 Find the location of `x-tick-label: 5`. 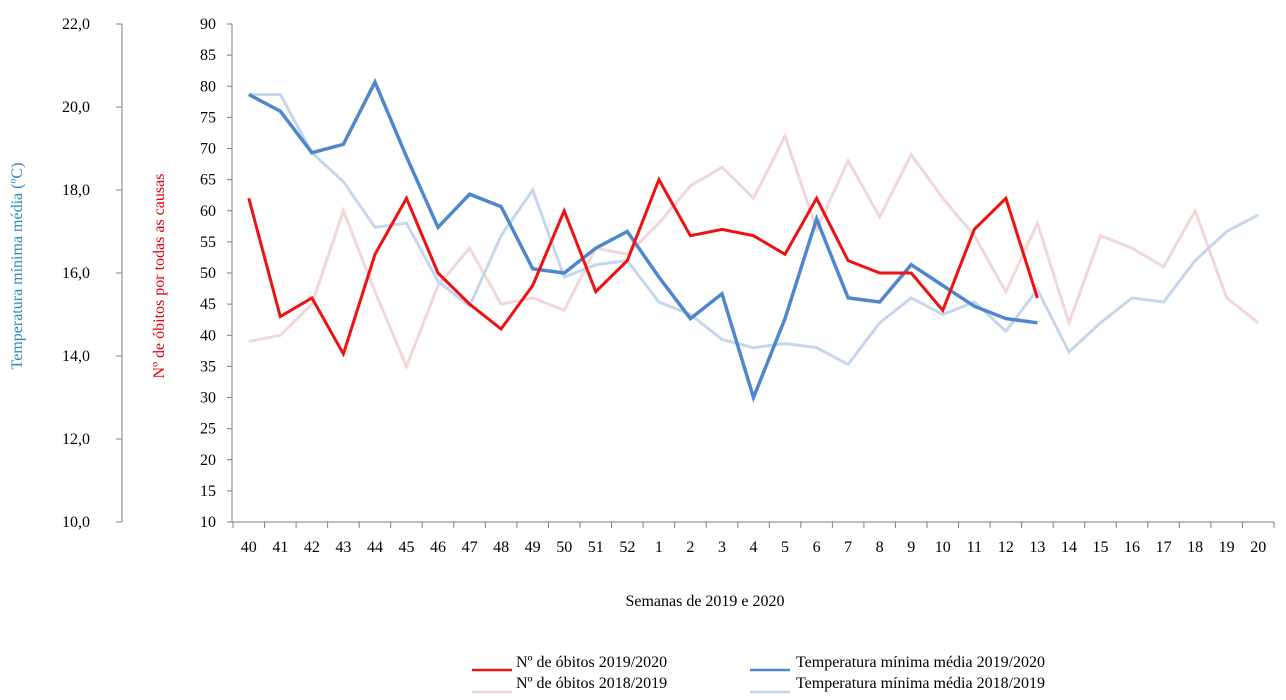

x-tick-label: 5 is located at coordinates (785, 547).